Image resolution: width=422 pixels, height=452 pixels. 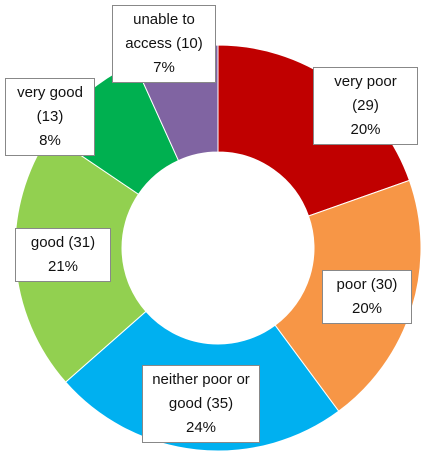 I want to click on data-label: good (31) 21%, so click(x=63, y=255).